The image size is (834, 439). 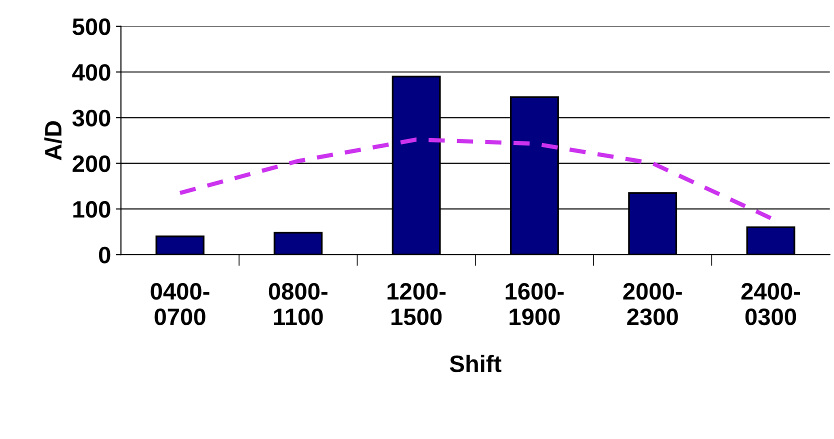 I want to click on y-tick-label: 500, so click(x=91, y=27).